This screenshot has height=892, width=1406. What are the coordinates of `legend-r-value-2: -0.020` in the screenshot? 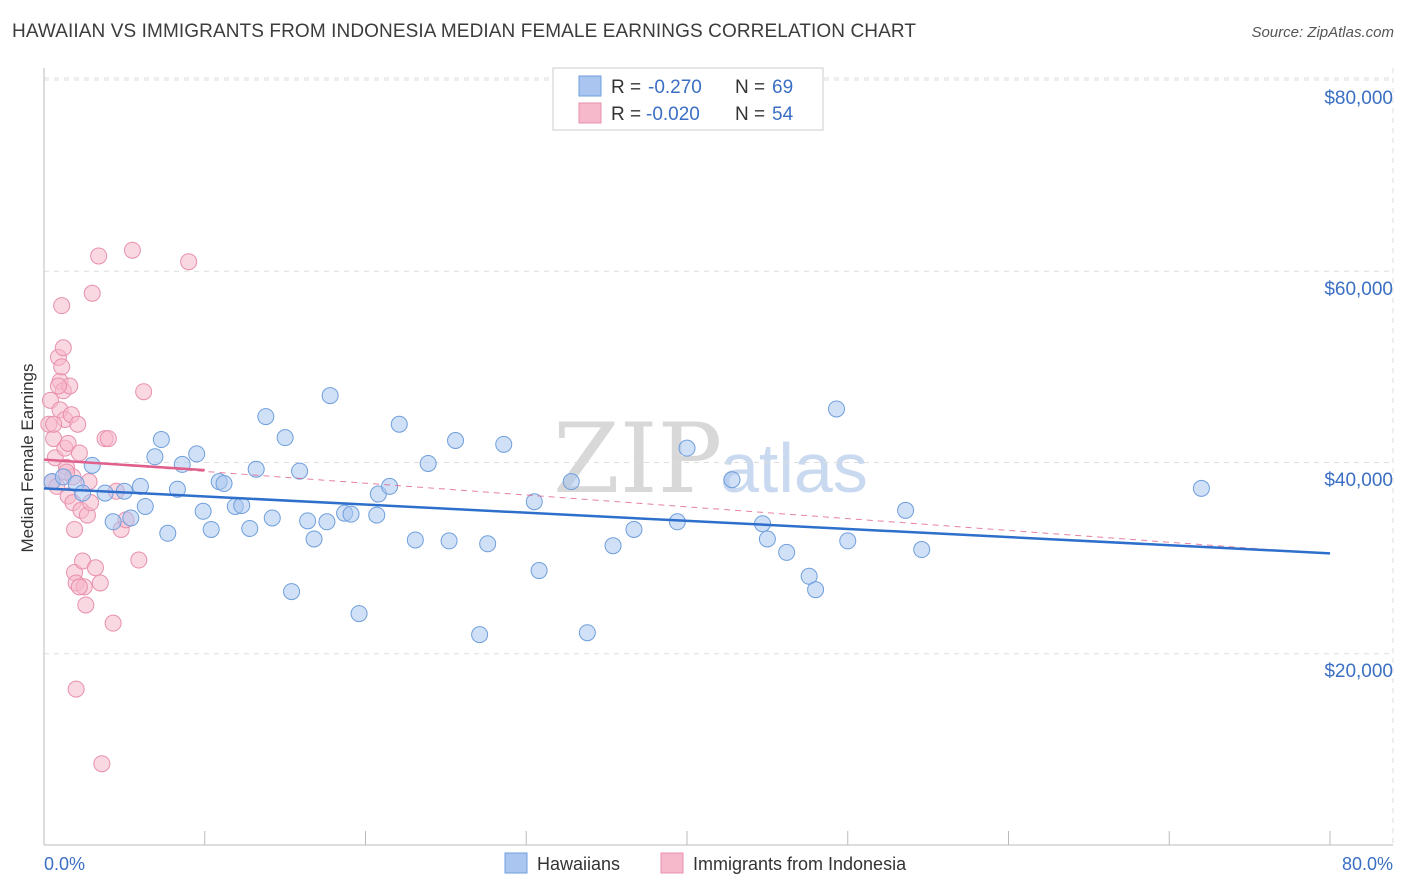 It's located at (673, 114).